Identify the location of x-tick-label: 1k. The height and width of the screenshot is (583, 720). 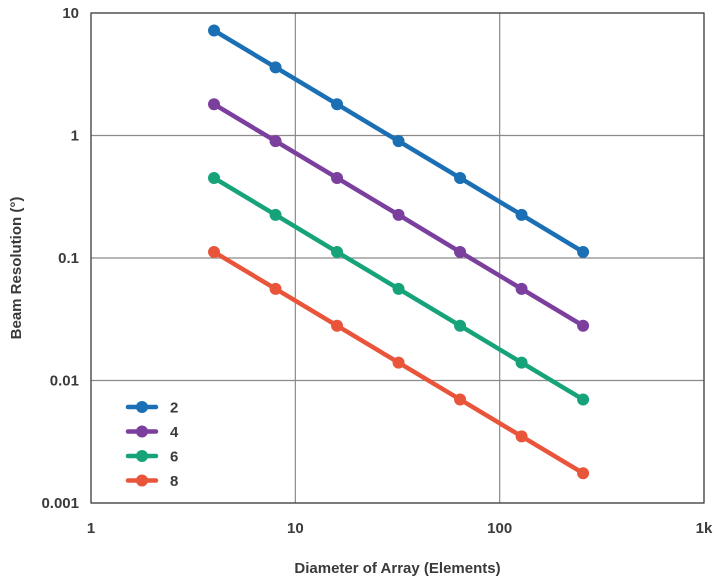
(704, 528).